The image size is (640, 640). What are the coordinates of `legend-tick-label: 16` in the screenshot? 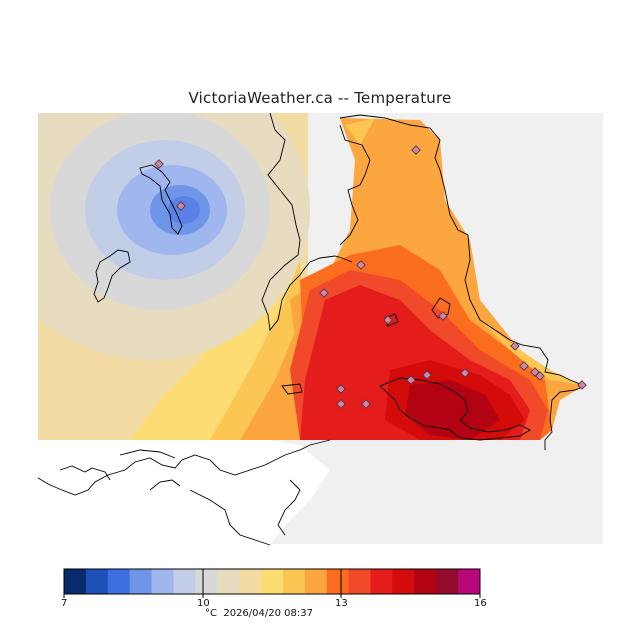 It's located at (480, 603).